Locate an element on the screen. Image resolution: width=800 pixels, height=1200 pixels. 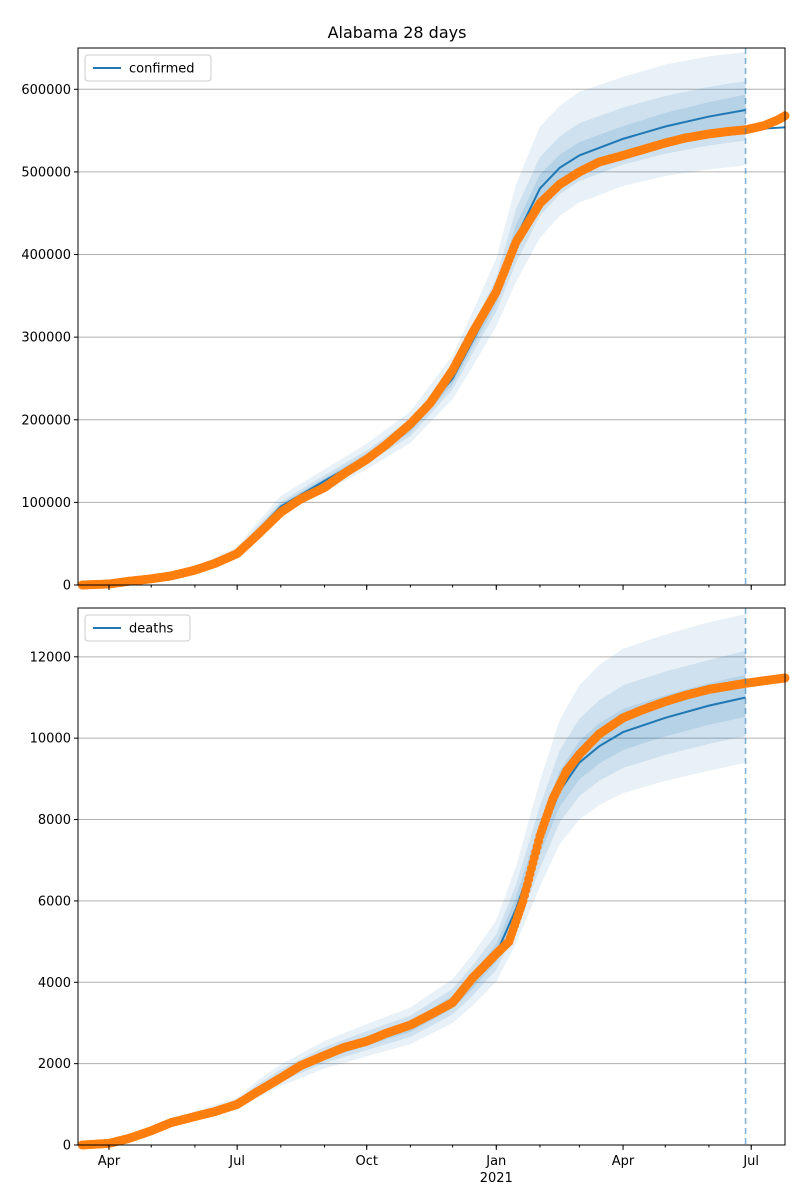
y-tick-label: 500000 is located at coordinates (46, 172).